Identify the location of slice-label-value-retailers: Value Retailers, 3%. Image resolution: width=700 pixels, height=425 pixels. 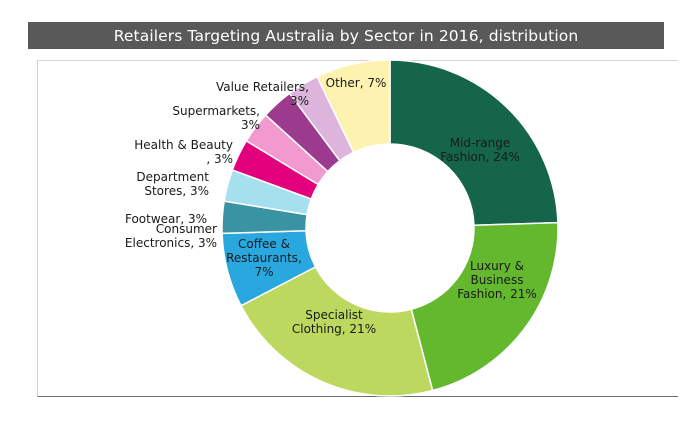
(262, 94).